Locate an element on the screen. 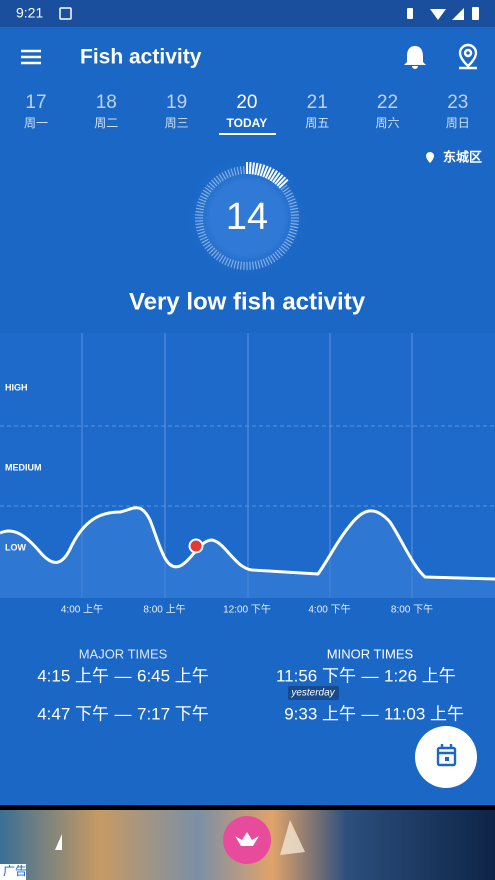  level-label: LOW is located at coordinates (15, 547).